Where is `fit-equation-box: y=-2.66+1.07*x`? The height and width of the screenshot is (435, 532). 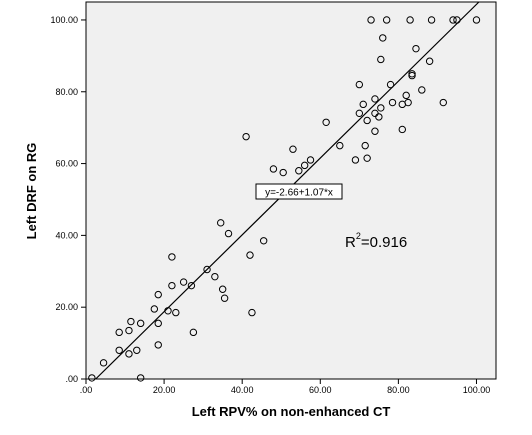
fit-equation-box: y=-2.66+1.07*x is located at coordinates (299, 191).